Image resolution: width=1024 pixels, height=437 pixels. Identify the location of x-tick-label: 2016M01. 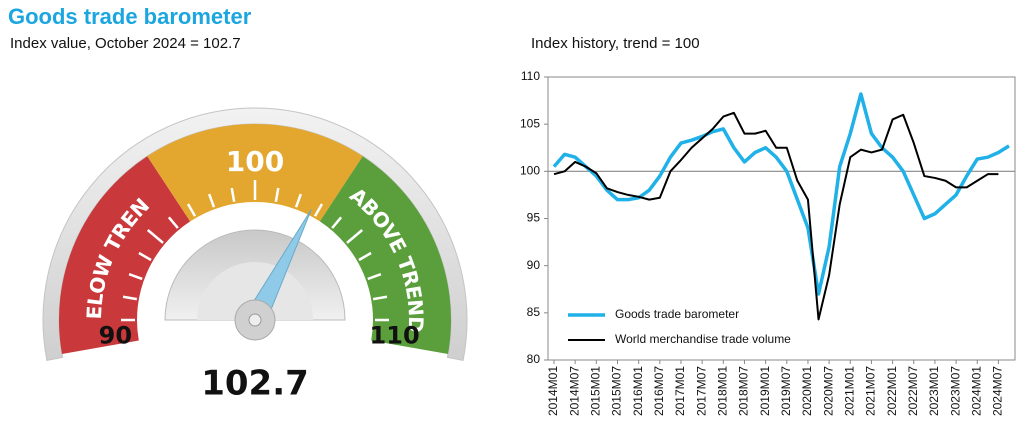
(638, 391).